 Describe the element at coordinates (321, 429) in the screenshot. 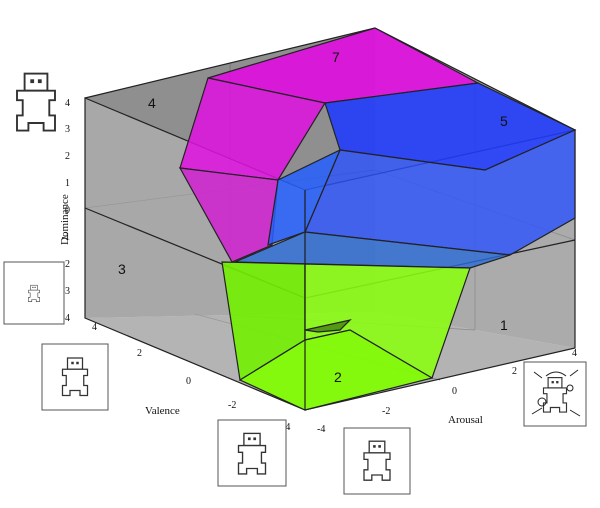

I see `arousal-tick: -4` at that location.